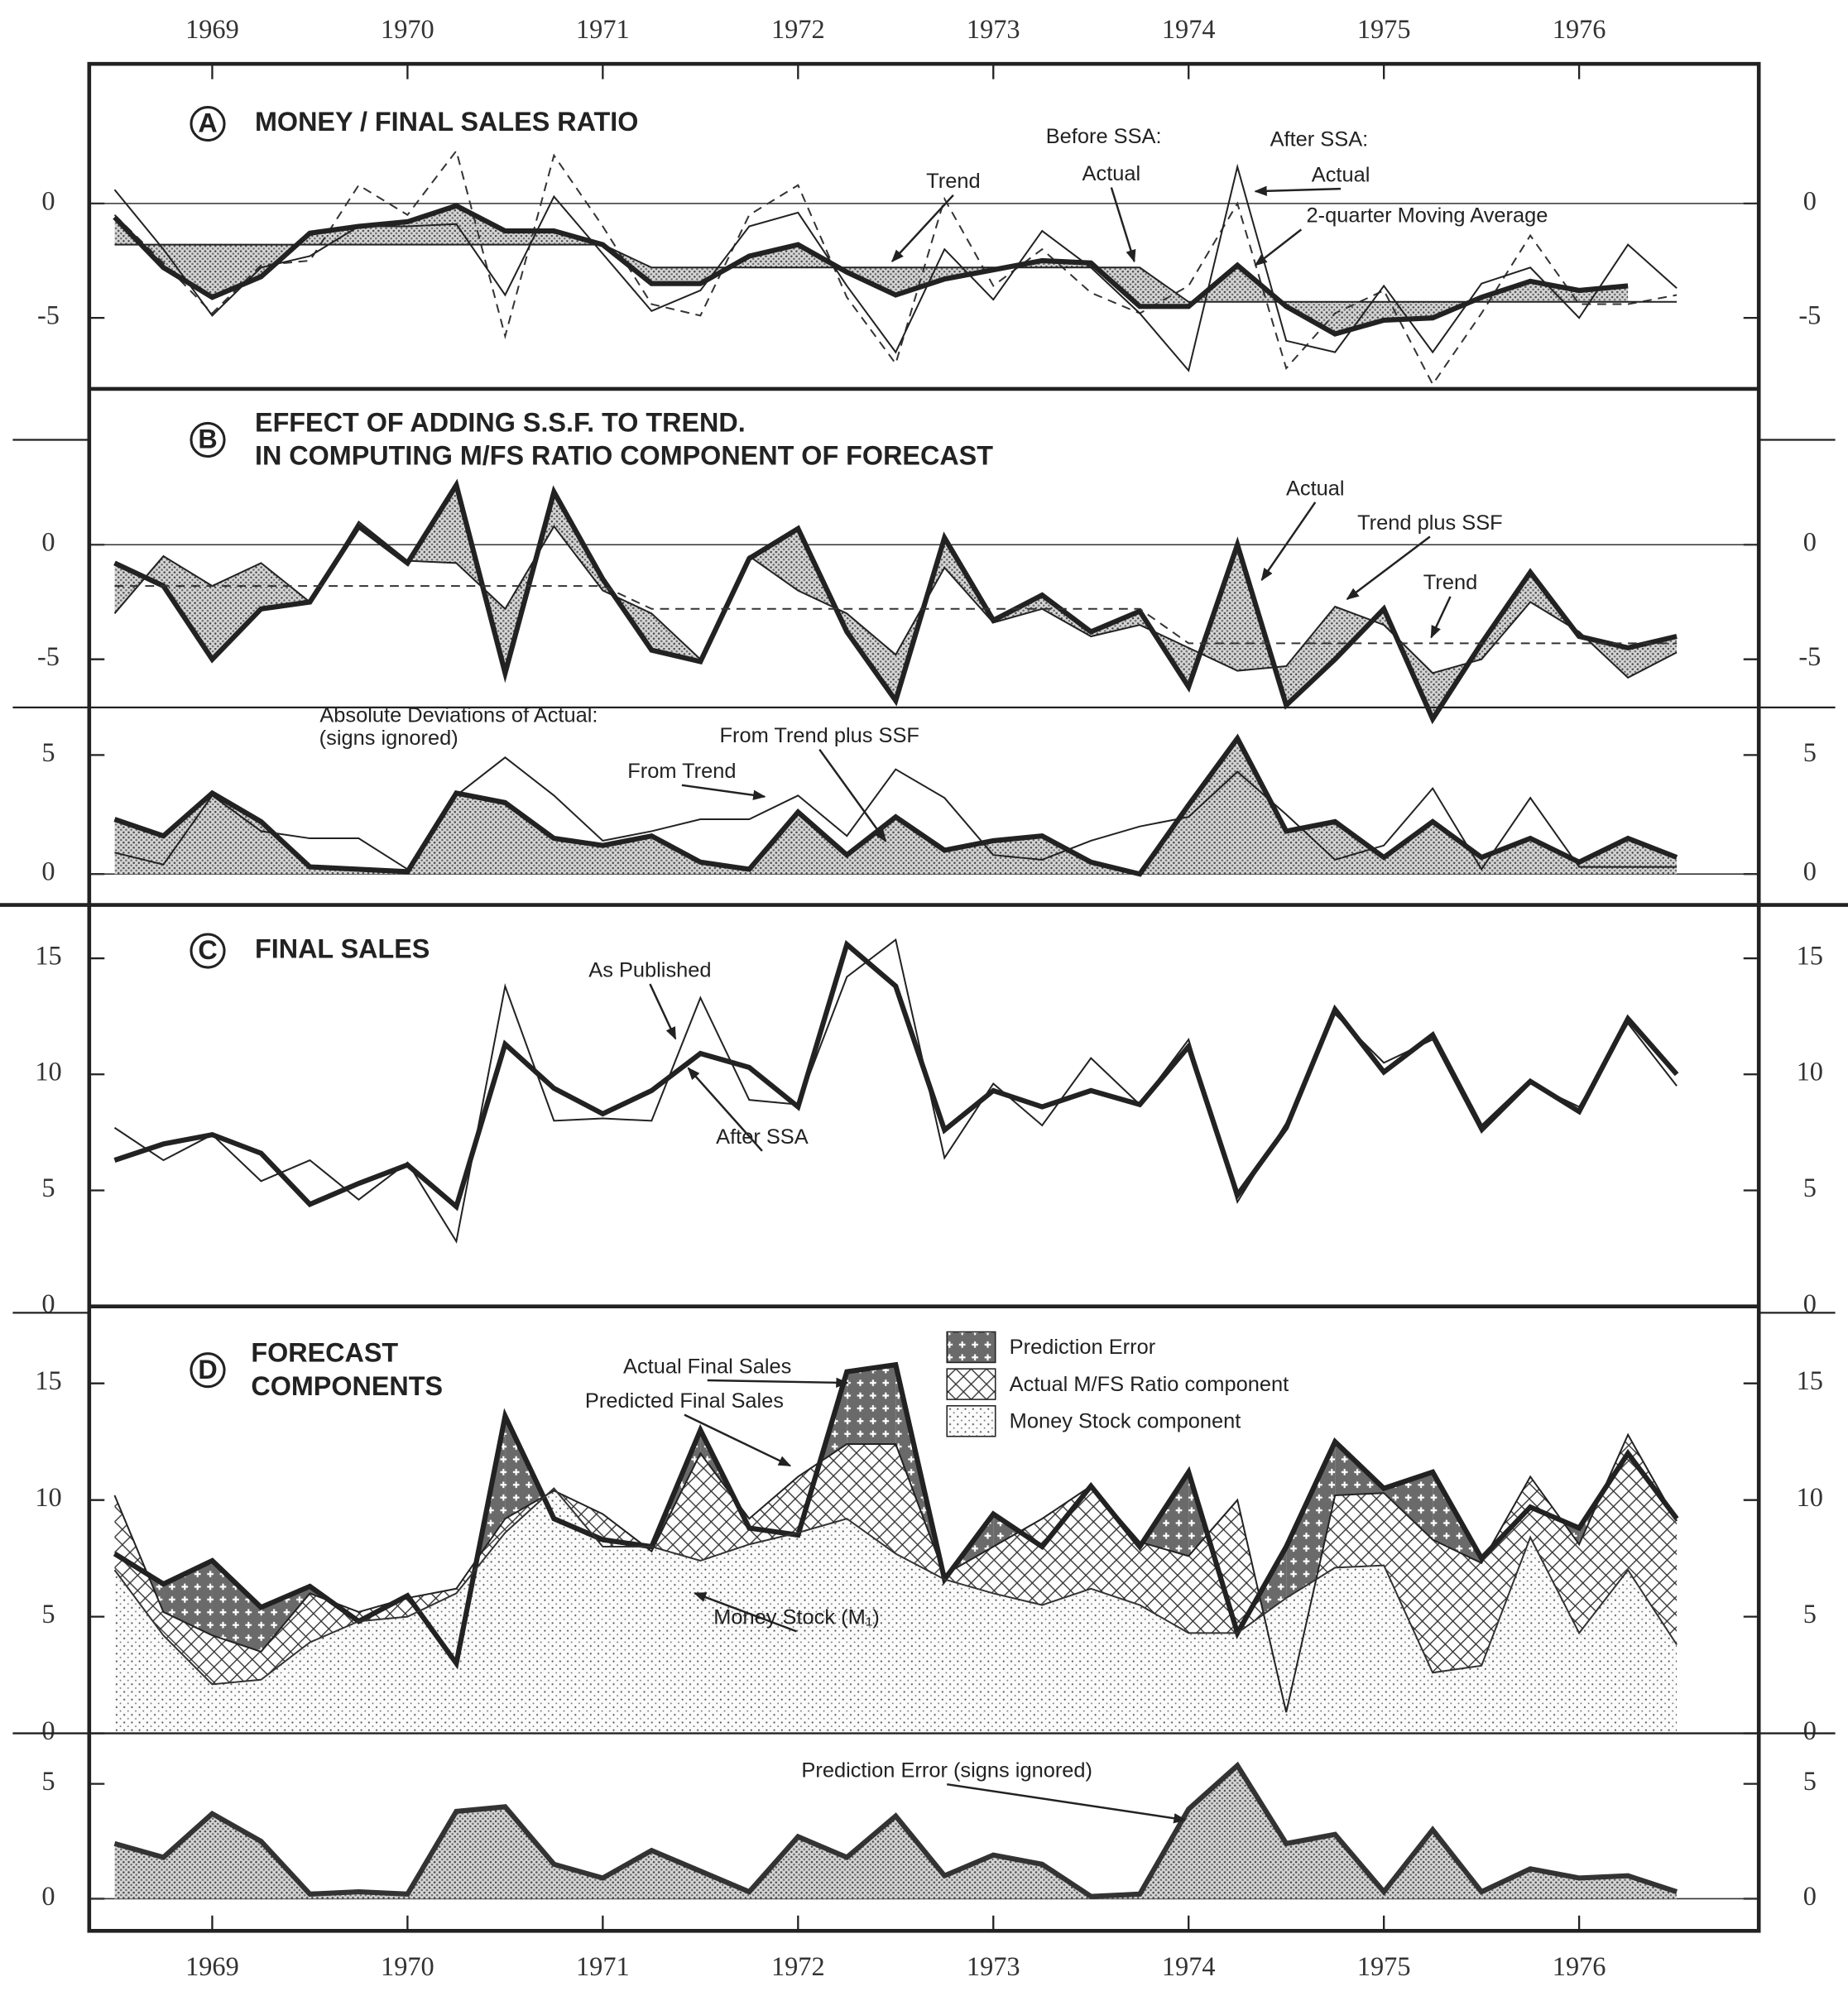 The height and width of the screenshot is (1996, 1848). What do you see at coordinates (446, 122) in the screenshot?
I see `panel-title: MONEY / FINAL SALES RATIO` at bounding box center [446, 122].